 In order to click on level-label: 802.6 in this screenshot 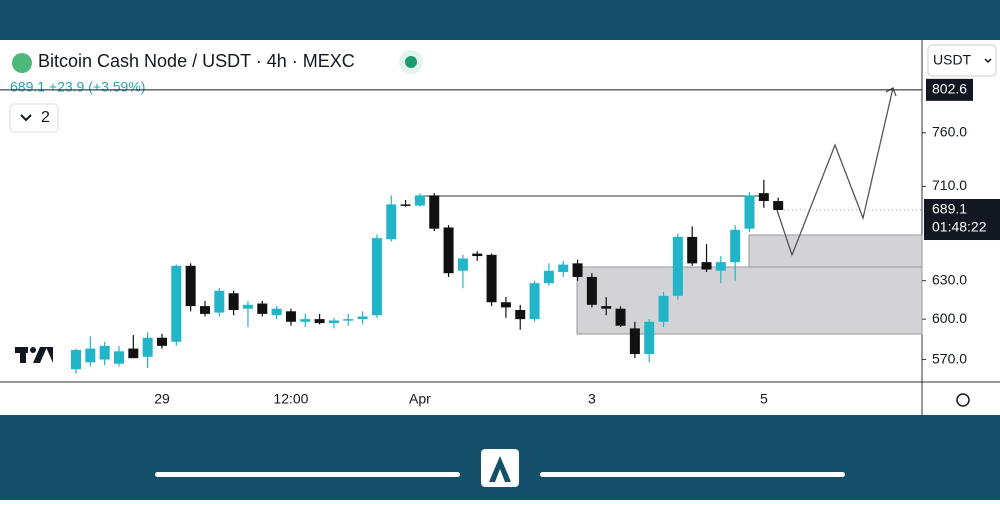, I will do `click(949, 89)`.